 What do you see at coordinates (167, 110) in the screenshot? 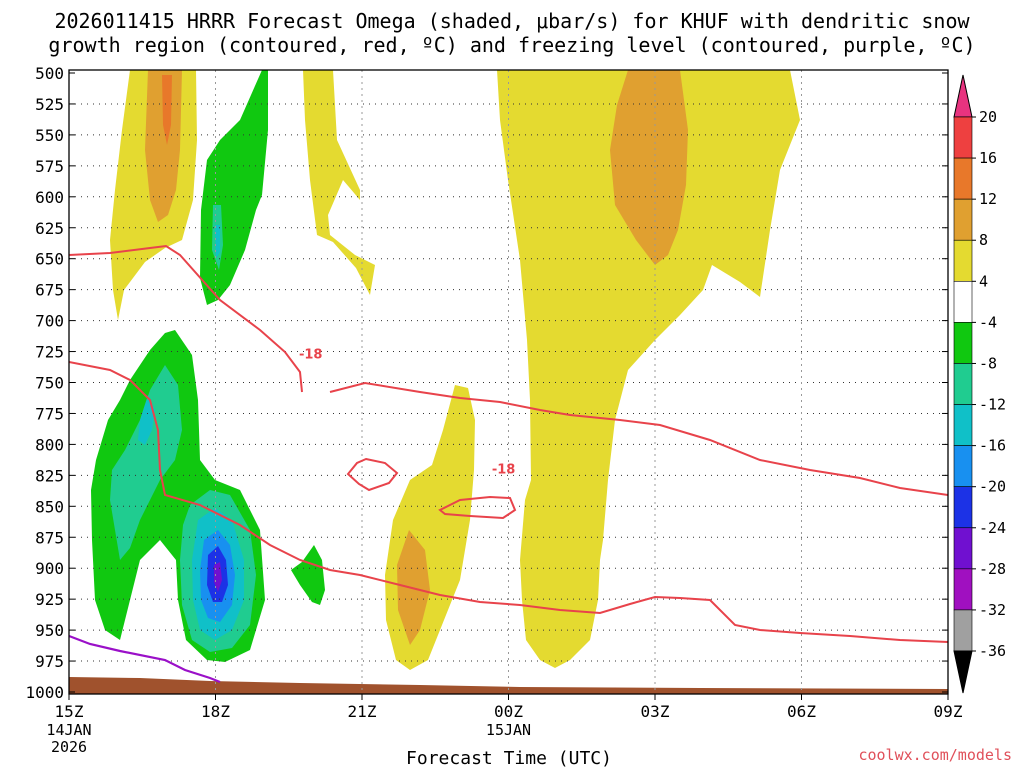
I see `omega-region-red-17z` at bounding box center [167, 110].